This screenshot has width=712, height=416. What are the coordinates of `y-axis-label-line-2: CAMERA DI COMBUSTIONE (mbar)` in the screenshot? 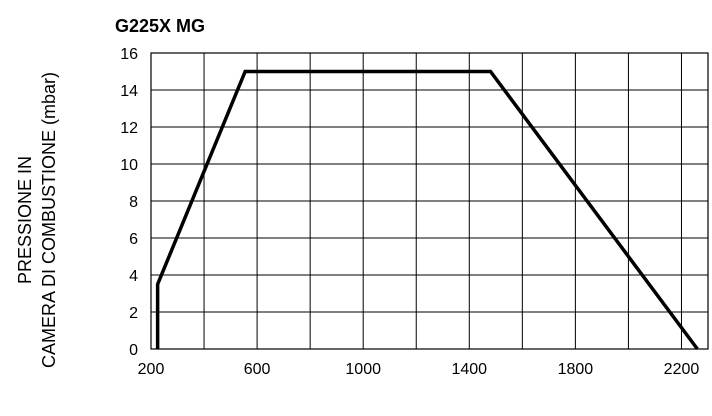 It's located at (49, 220).